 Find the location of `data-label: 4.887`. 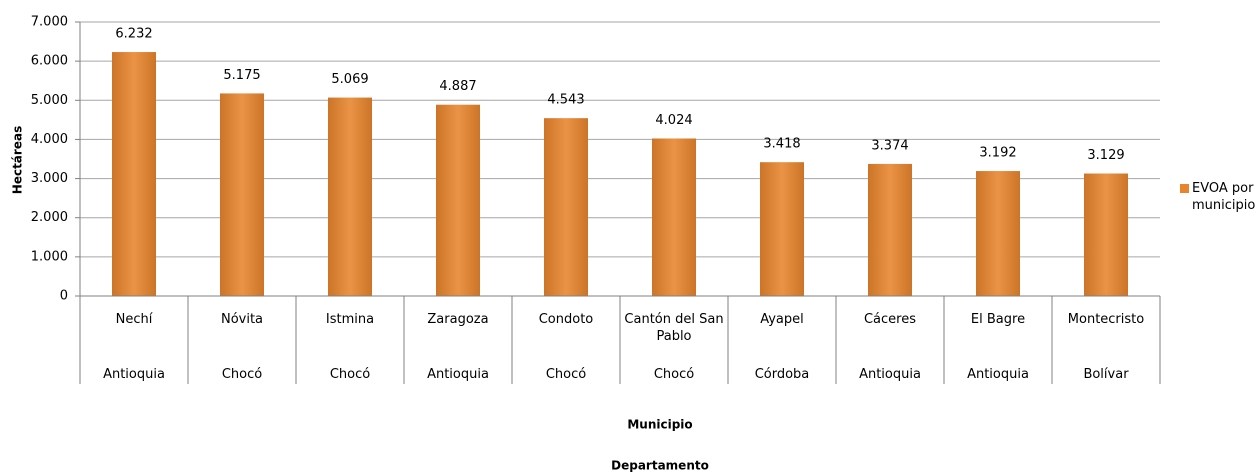

data-label: 4.887 is located at coordinates (457, 86).